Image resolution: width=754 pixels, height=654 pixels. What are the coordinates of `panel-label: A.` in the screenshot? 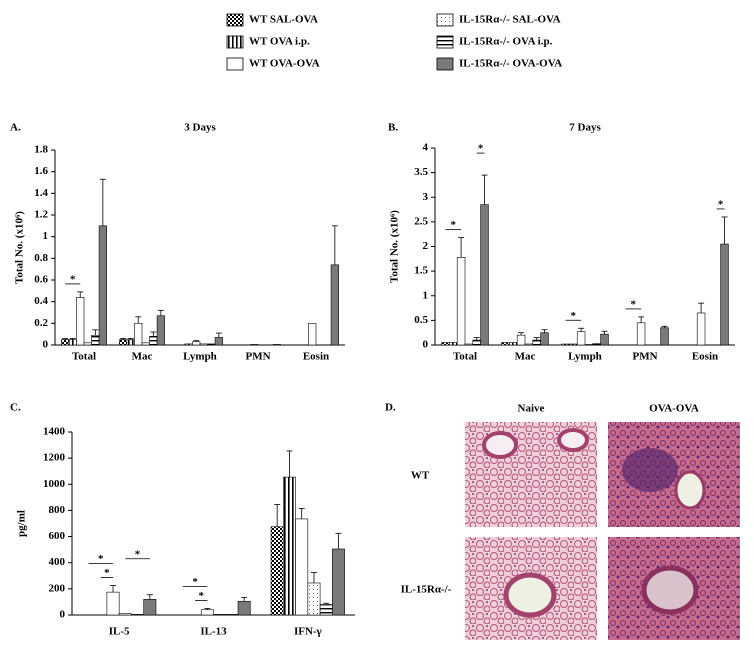 It's located at (15, 128).